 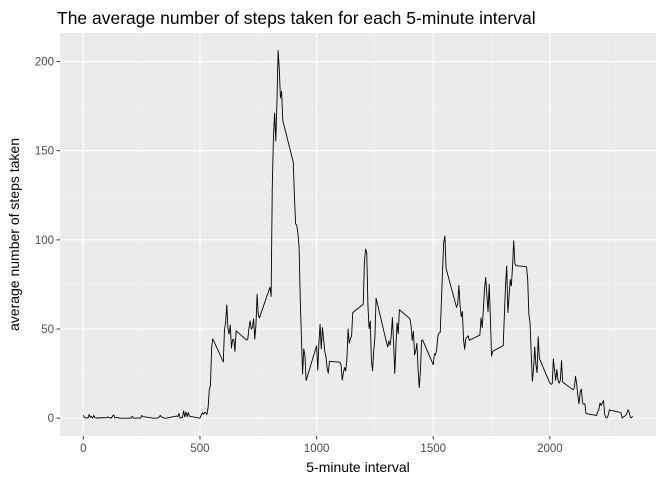 What do you see at coordinates (14, 234) in the screenshot?
I see `y-axis-title: average number of steps taken` at bounding box center [14, 234].